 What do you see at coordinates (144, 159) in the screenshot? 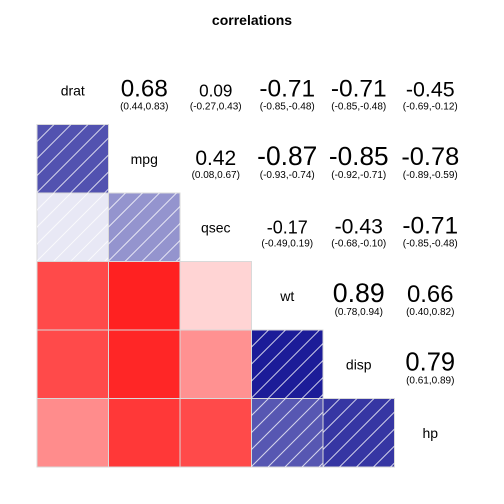
I see `var-label-mpg: mpg` at bounding box center [144, 159].